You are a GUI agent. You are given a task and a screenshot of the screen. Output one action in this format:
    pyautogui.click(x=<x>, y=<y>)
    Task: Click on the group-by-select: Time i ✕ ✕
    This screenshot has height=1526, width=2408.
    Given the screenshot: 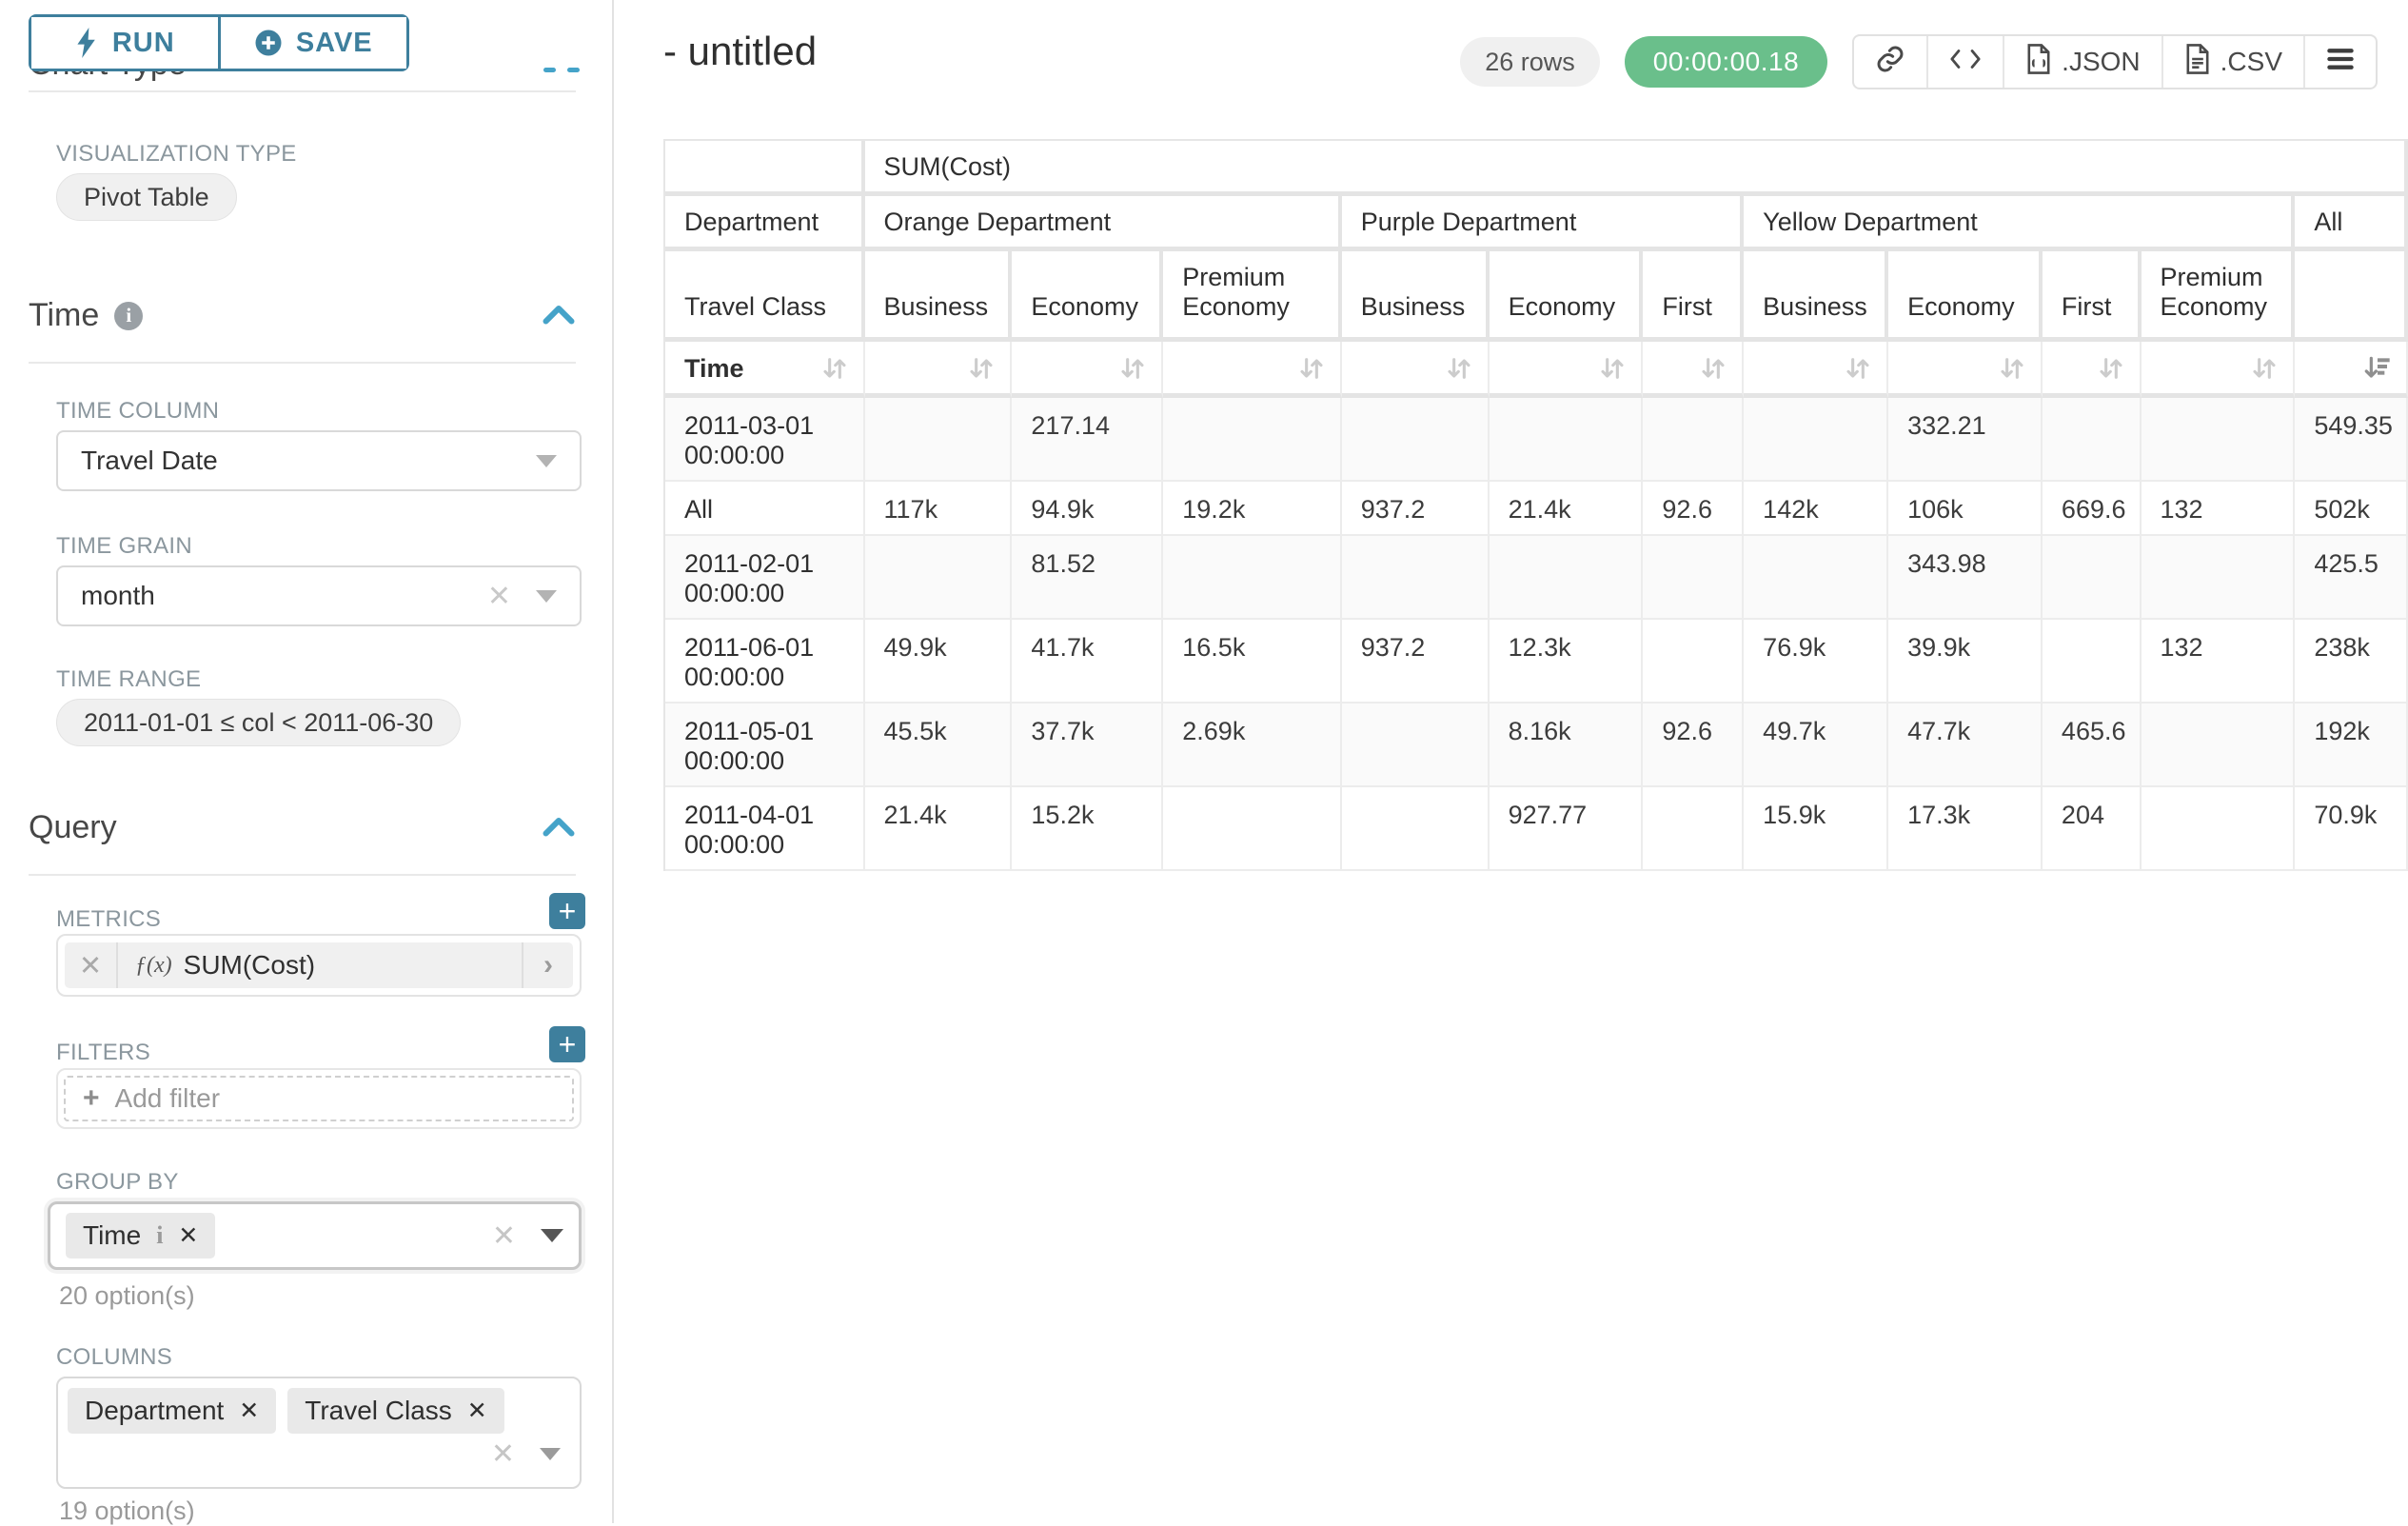 What is the action you would take?
    pyautogui.click(x=315, y=1235)
    